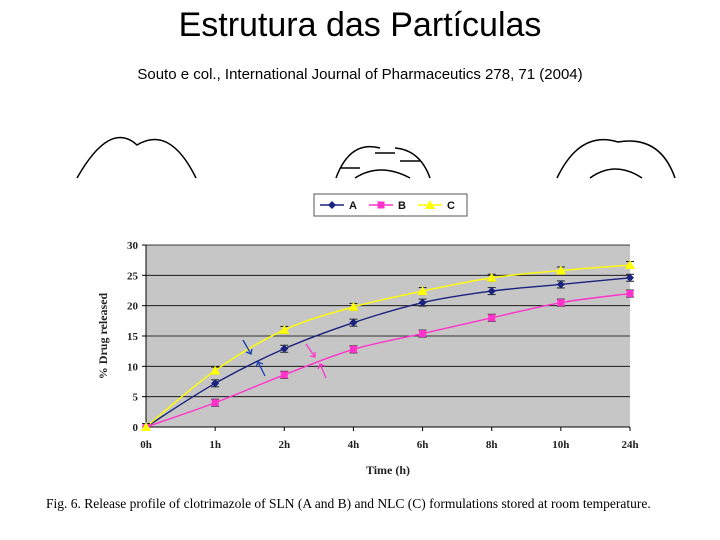 The width and height of the screenshot is (720, 540). What do you see at coordinates (451, 206) in the screenshot?
I see `legend-label-c: C` at bounding box center [451, 206].